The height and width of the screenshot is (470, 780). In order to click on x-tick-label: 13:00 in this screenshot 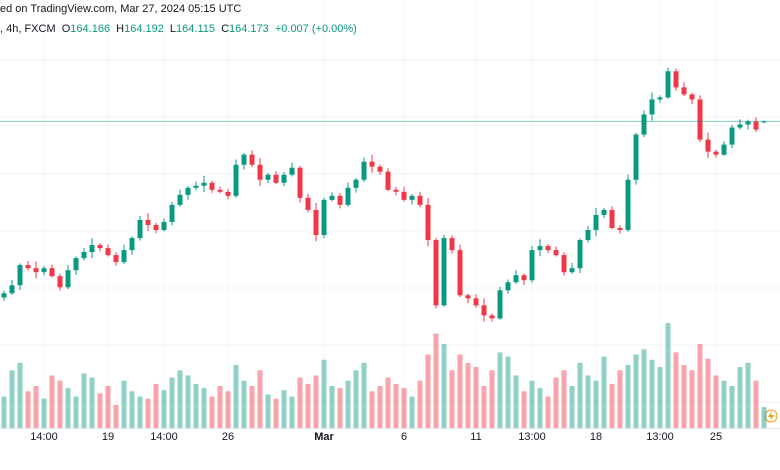, I will do `click(660, 437)`.